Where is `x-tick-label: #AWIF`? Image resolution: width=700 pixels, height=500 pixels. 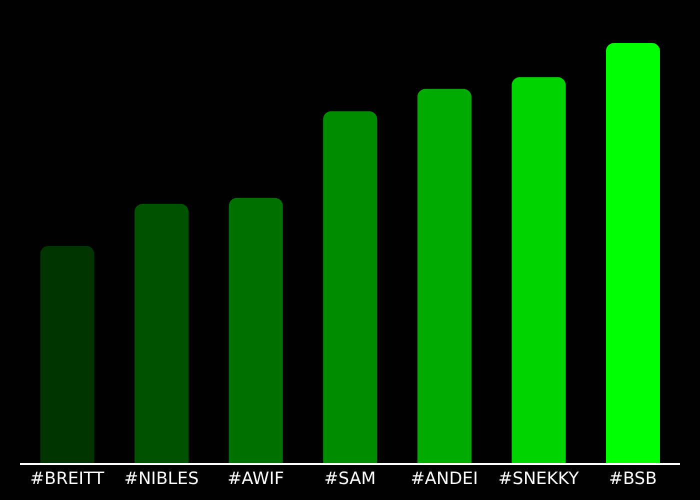
x-tick-label: #AWIF is located at coordinates (255, 479).